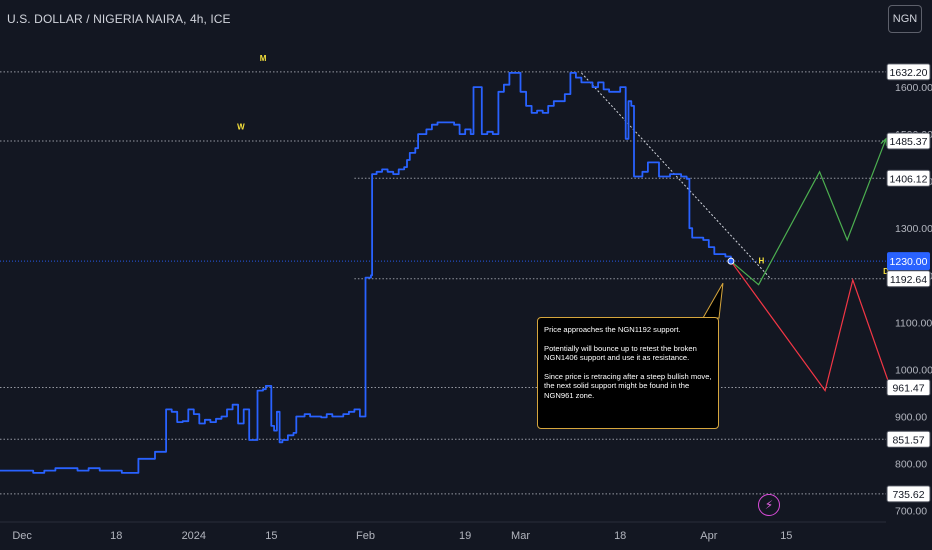 The image size is (932, 550). Describe the element at coordinates (271, 536) in the screenshot. I see `x-tick-label-3: 15` at that location.